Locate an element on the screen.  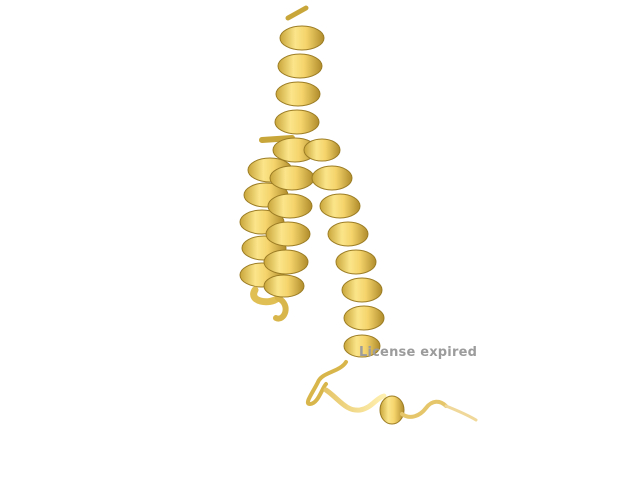
license-watermark: License expired is located at coordinates (418, 352).